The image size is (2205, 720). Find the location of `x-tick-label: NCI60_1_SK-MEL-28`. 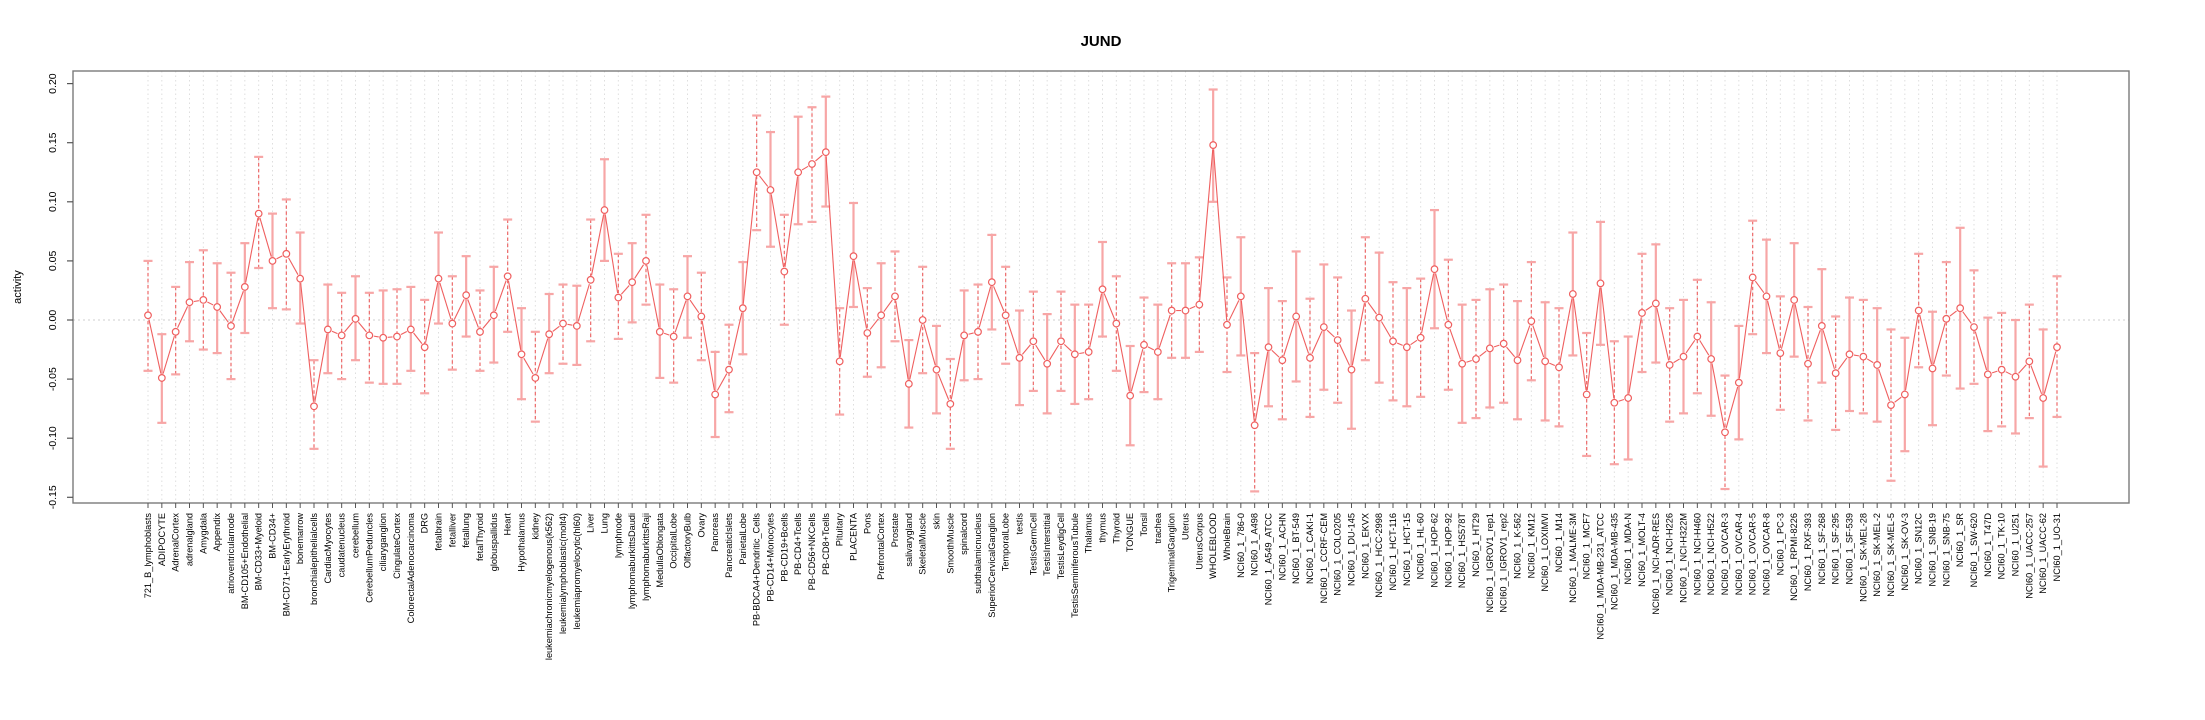

x-tick-label: NCI60_1_SK-MEL-28 is located at coordinates (1863, 557).